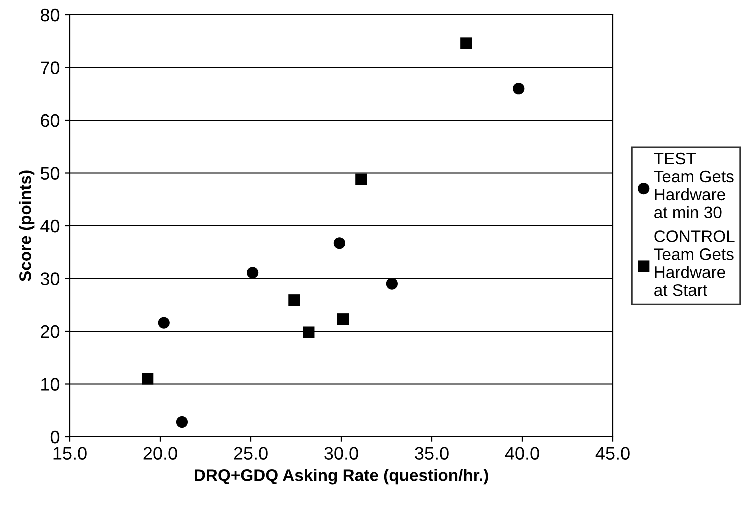 The height and width of the screenshot is (507, 741). What do you see at coordinates (694, 185) in the screenshot?
I see `legend-label: TEST Team Gets Hardware at min 30` at bounding box center [694, 185].